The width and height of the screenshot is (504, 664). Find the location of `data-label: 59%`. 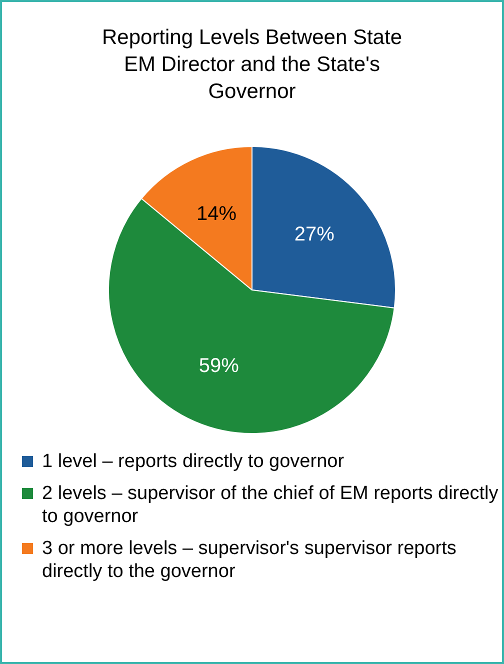

data-label: 59% is located at coordinates (219, 365).